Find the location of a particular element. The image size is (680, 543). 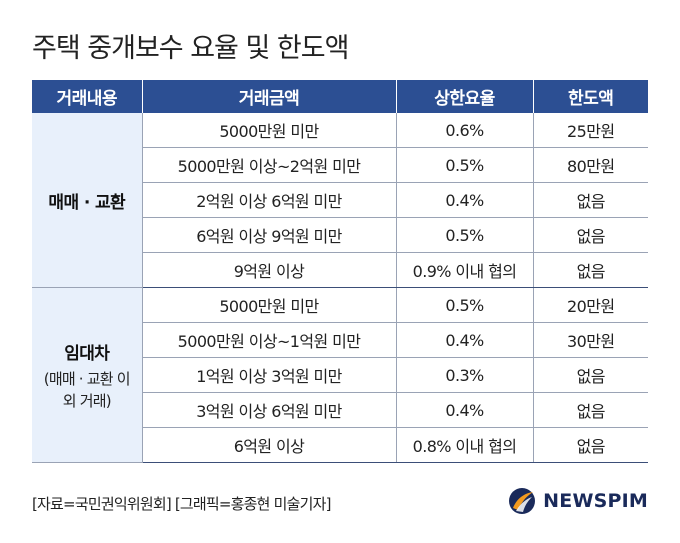

amount-cell: 5000만원 이상~1억원 미만 is located at coordinates (268, 340).